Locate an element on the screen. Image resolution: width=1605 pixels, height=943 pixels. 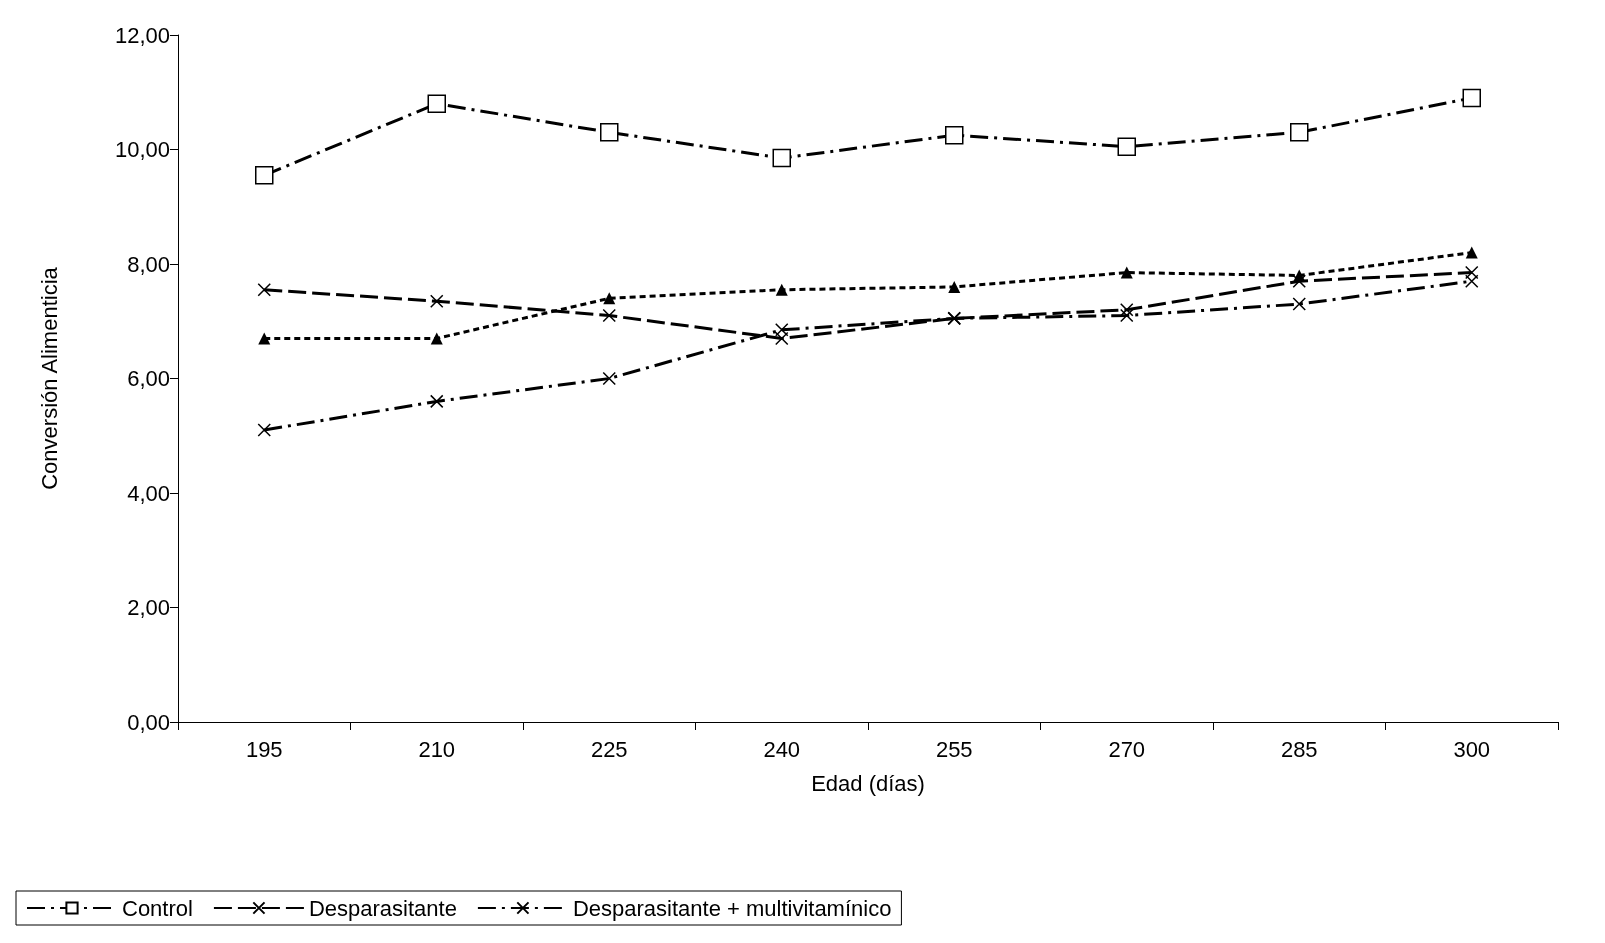
y-tick-label: 10,00 is located at coordinates (142, 149).